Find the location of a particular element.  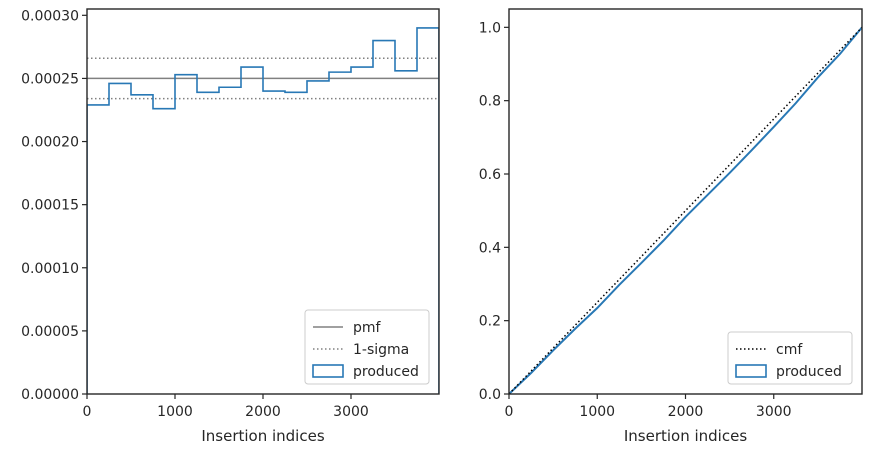

pmf-y-tick-label: 0.00000 is located at coordinates (50, 395).